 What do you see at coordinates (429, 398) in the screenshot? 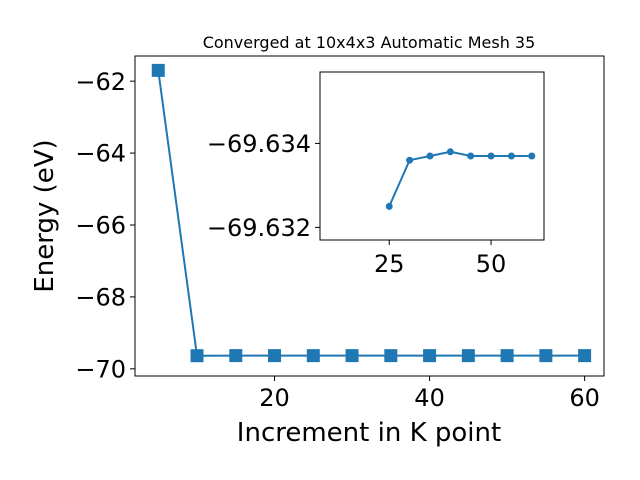
I see `main-x-tick-label: 40` at bounding box center [429, 398].